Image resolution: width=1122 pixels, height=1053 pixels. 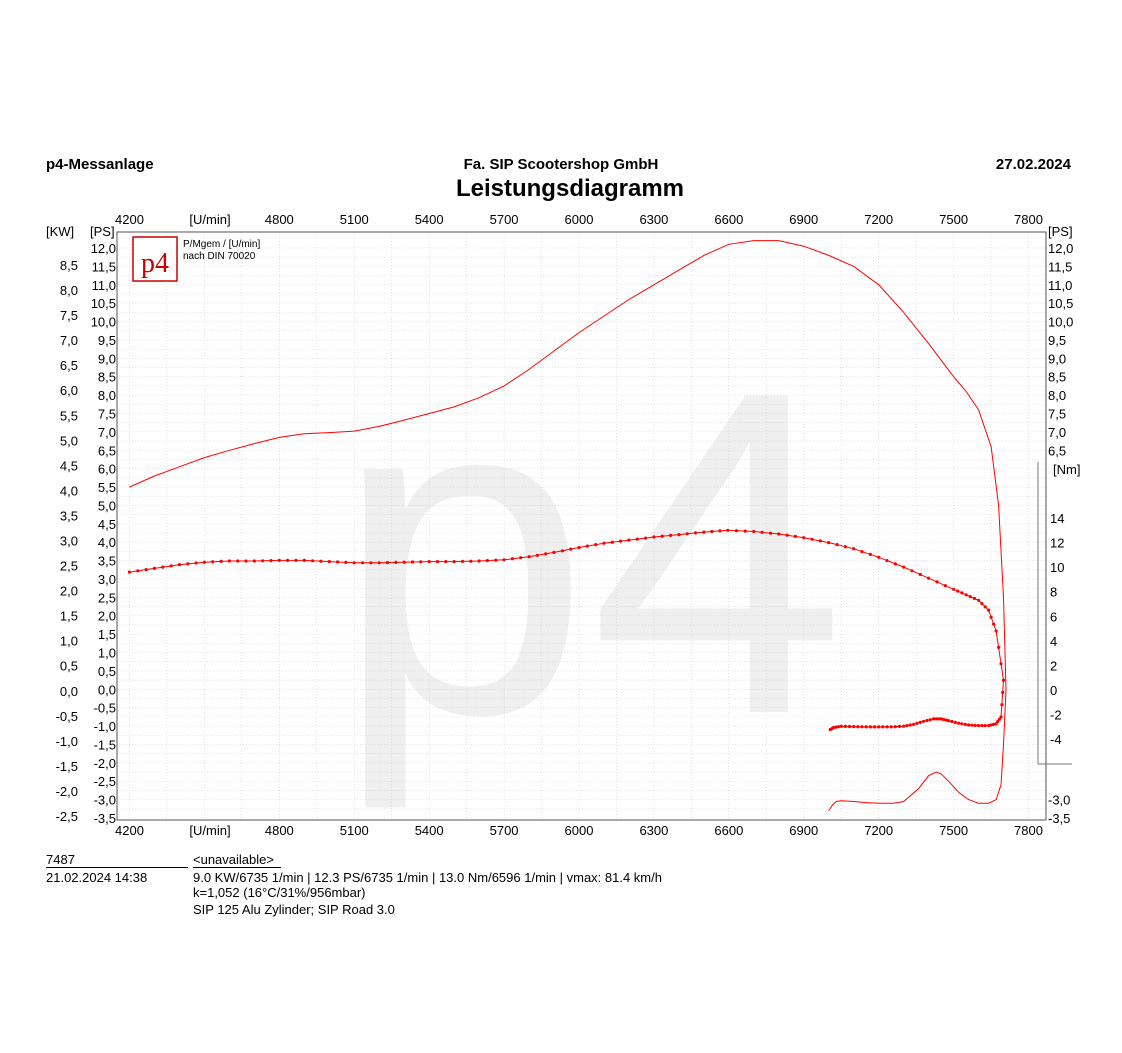 What do you see at coordinates (429, 830) in the screenshot?
I see `x-tick-label-bottom: 5400` at bounding box center [429, 830].